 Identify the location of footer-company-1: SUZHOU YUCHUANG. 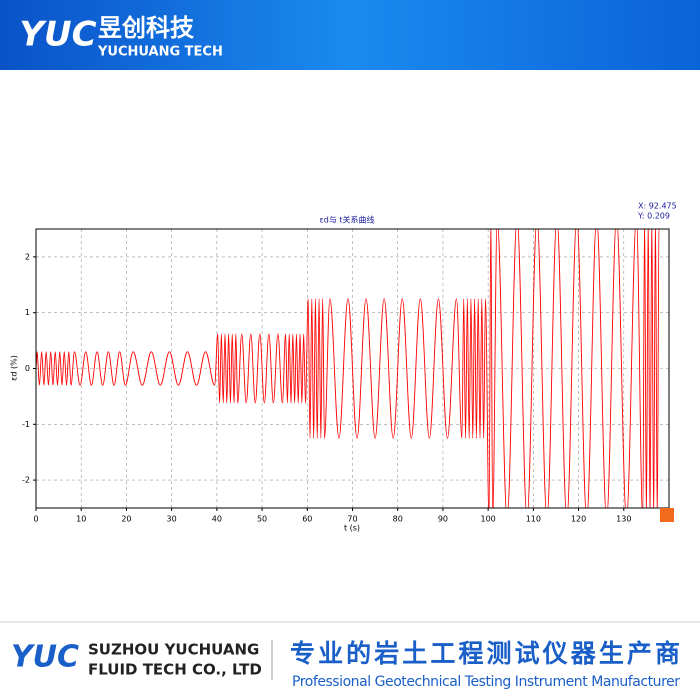
(173, 650).